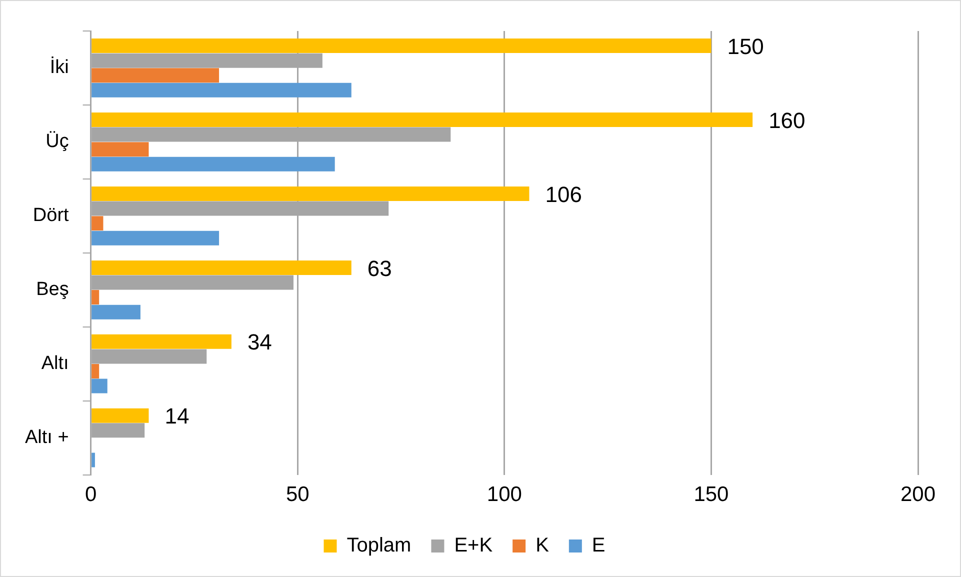 The image size is (961, 577). Describe the element at coordinates (51, 215) in the screenshot. I see `y-tick-label: Dört` at that location.